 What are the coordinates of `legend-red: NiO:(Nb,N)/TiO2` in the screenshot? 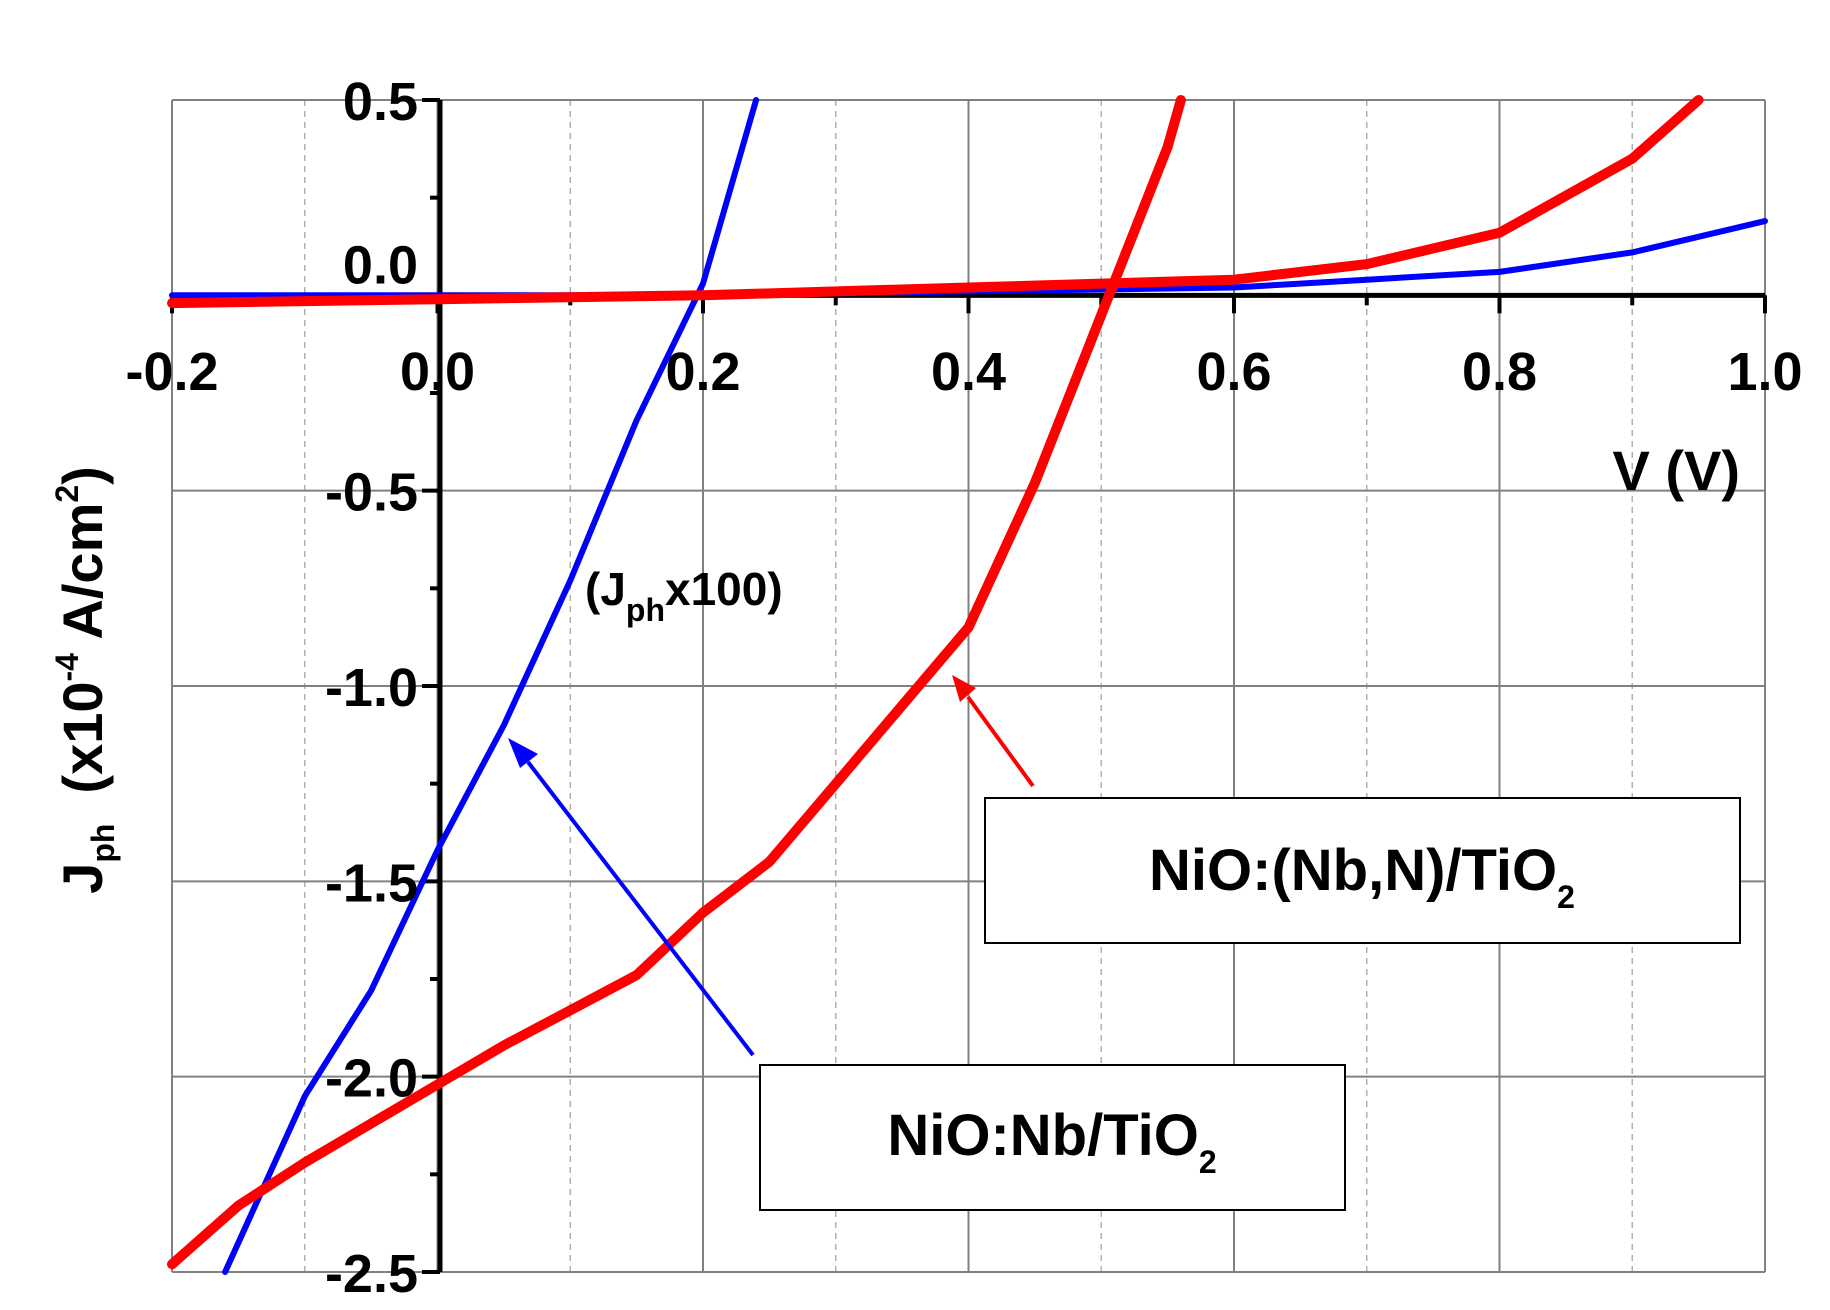 It's located at (1362, 870).